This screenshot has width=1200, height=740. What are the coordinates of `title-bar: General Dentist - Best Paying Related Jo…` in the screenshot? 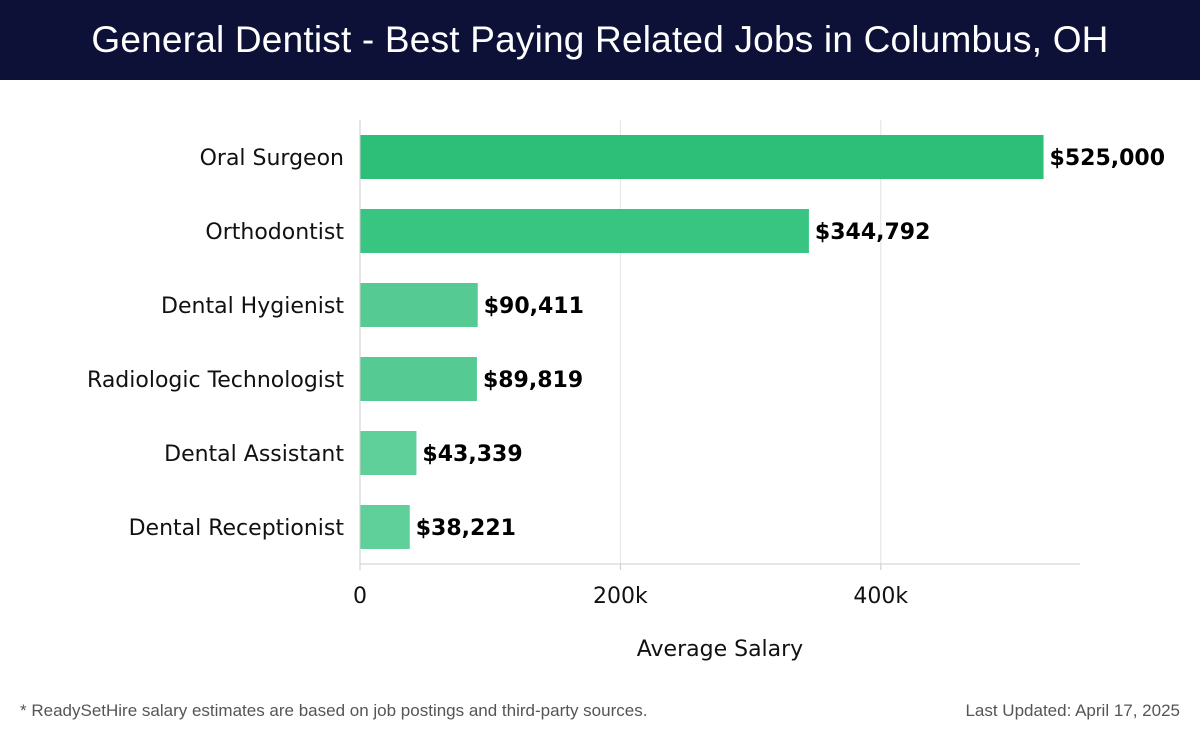 It's located at (600, 40).